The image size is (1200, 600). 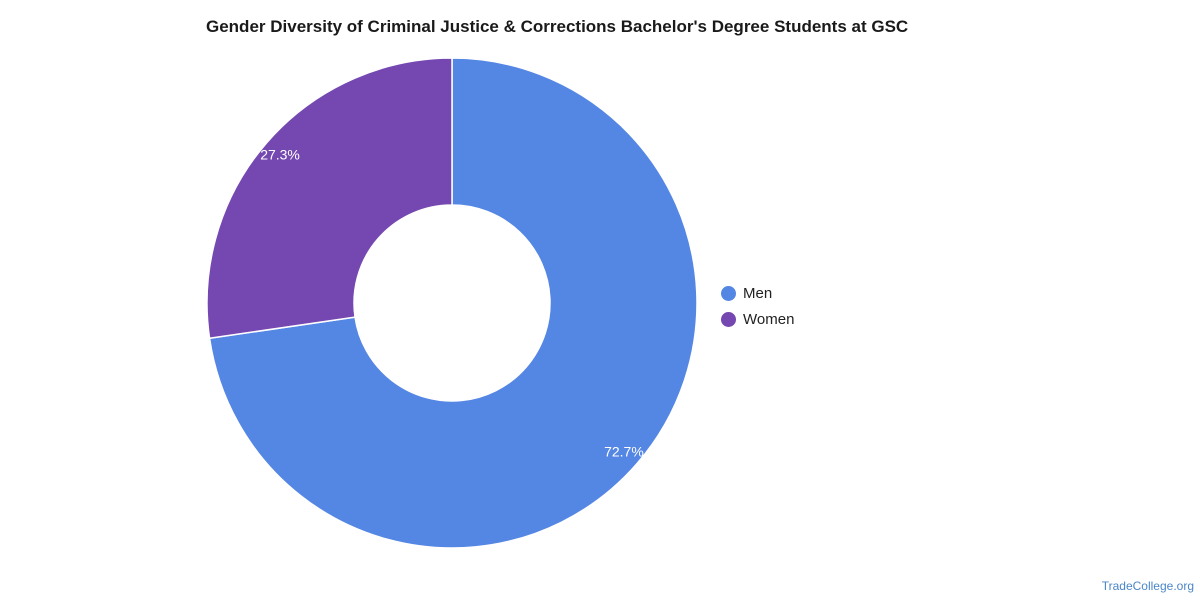 I want to click on legend-swatch-men, so click(x=728, y=293).